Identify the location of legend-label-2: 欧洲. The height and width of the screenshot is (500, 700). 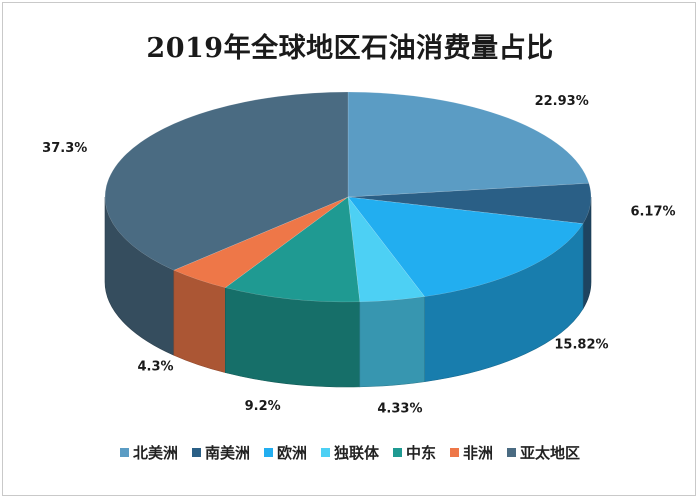
(291, 452).